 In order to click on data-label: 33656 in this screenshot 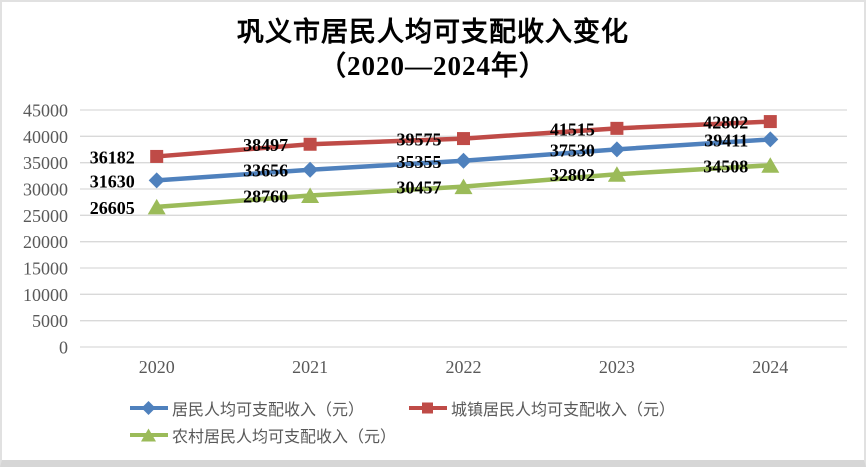, I will do `click(265, 171)`.